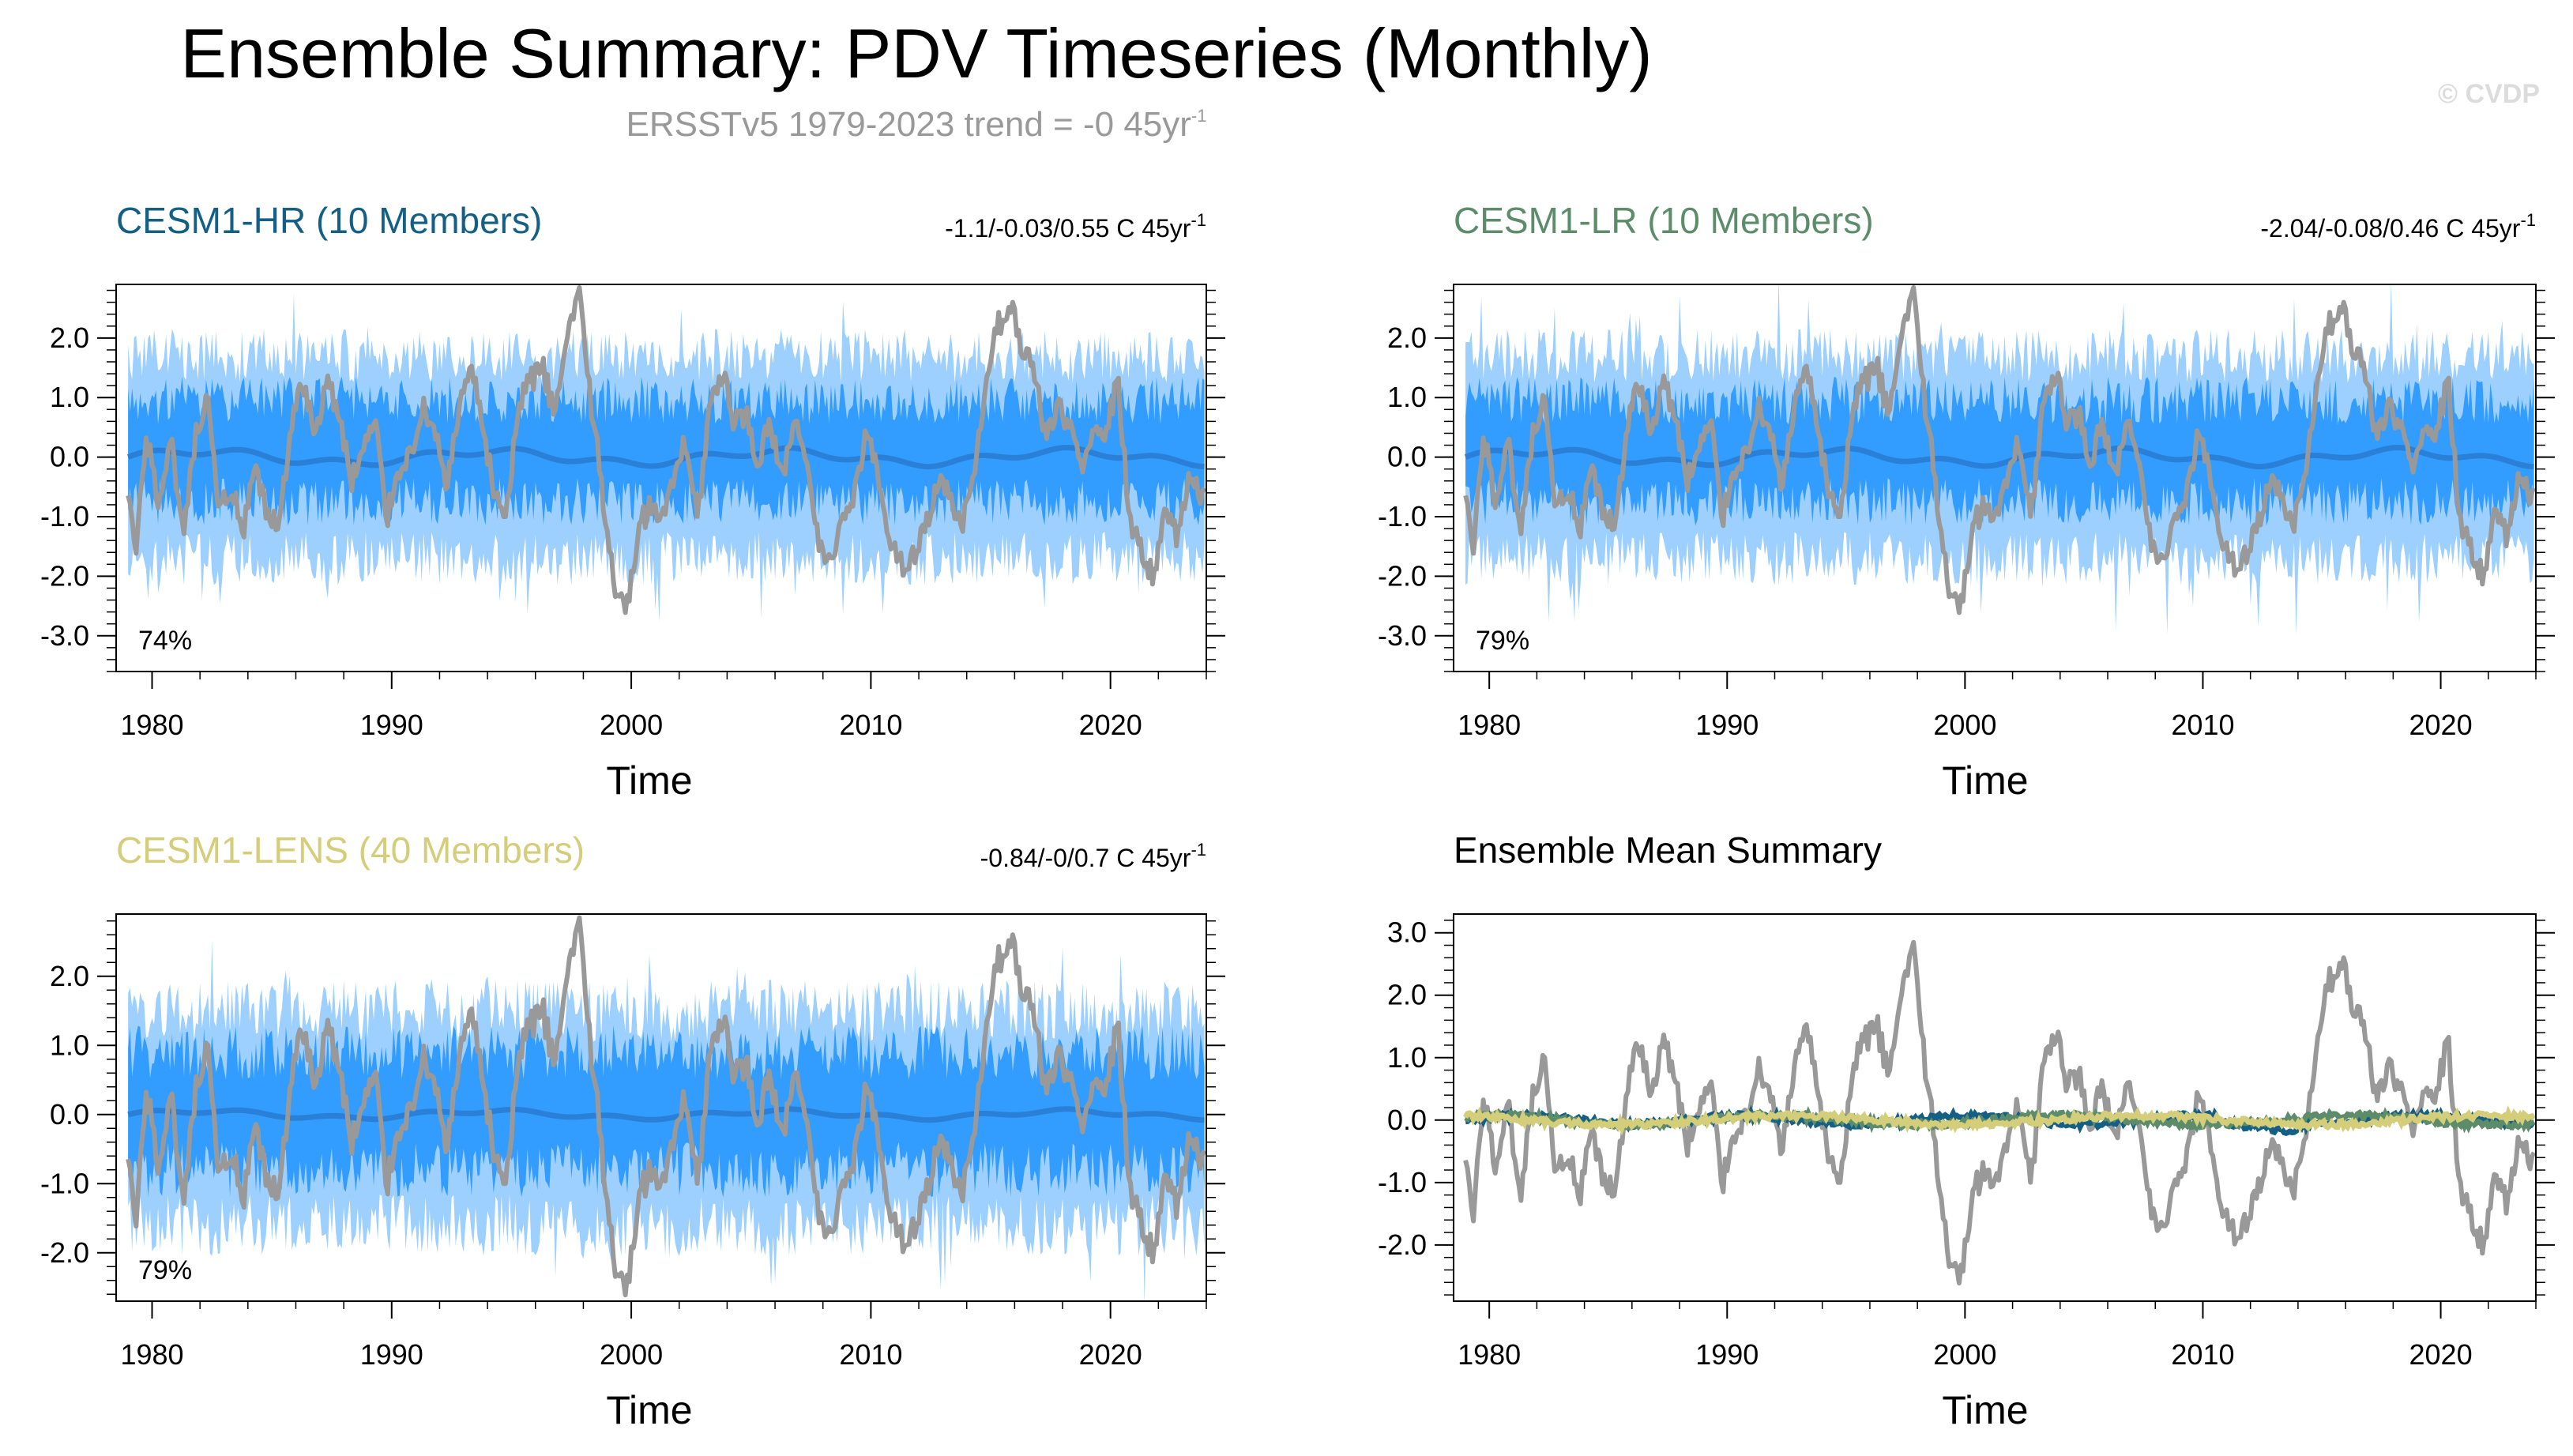  Describe the element at coordinates (1407, 932) in the screenshot. I see `y-tick-label: 3.0` at that location.